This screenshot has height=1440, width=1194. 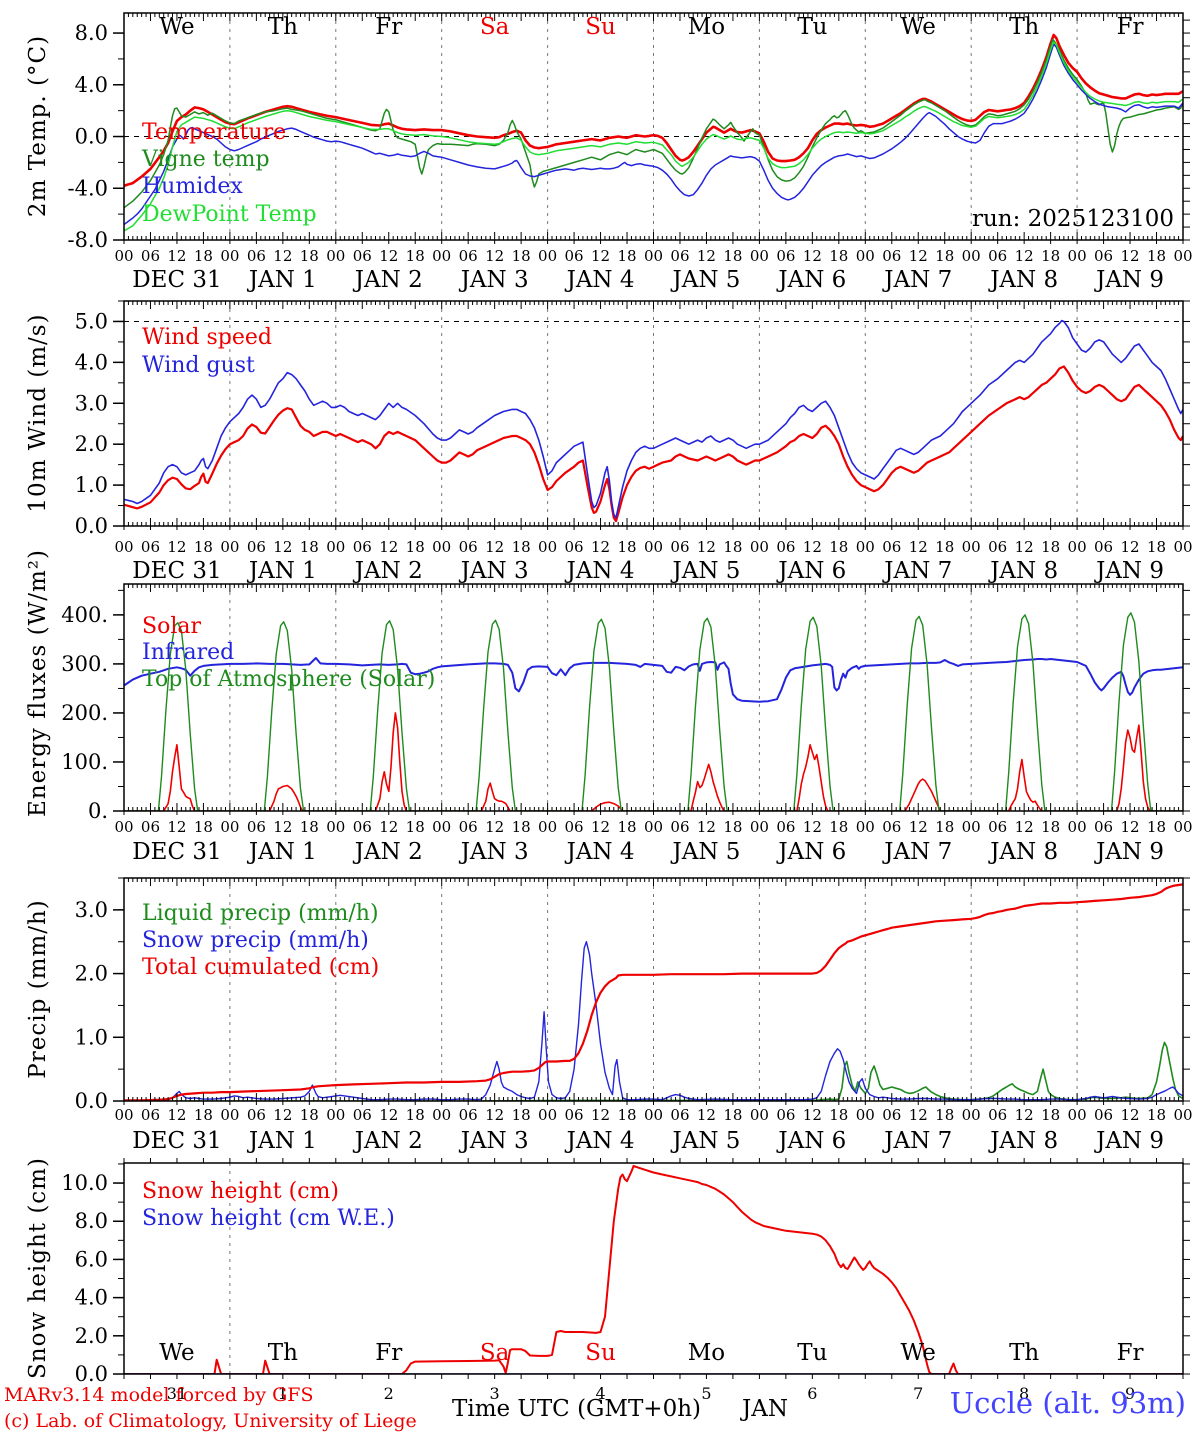 What do you see at coordinates (705, 571) in the screenshot?
I see `date-label: JAN 5` at bounding box center [705, 571].